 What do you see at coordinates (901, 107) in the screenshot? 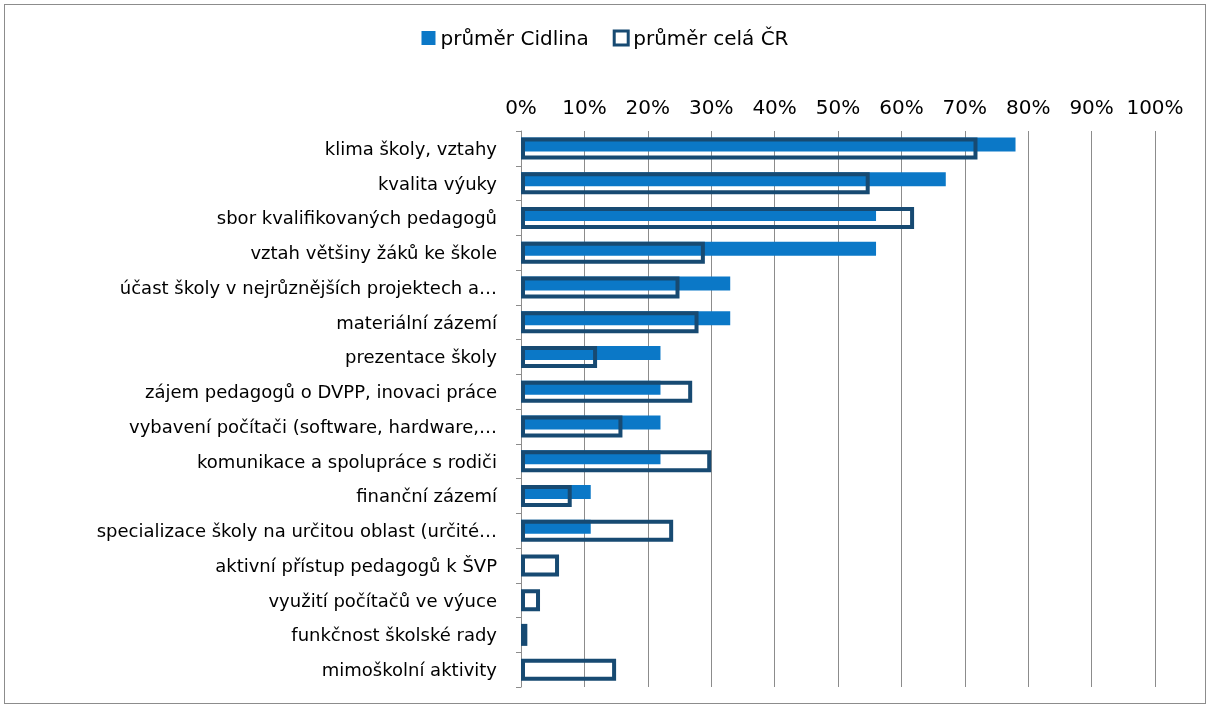
I see `x-tick-label: 60%` at bounding box center [901, 107].